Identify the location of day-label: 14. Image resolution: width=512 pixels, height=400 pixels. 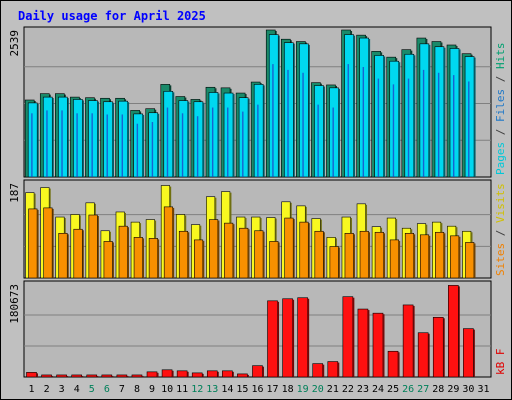
(227, 389).